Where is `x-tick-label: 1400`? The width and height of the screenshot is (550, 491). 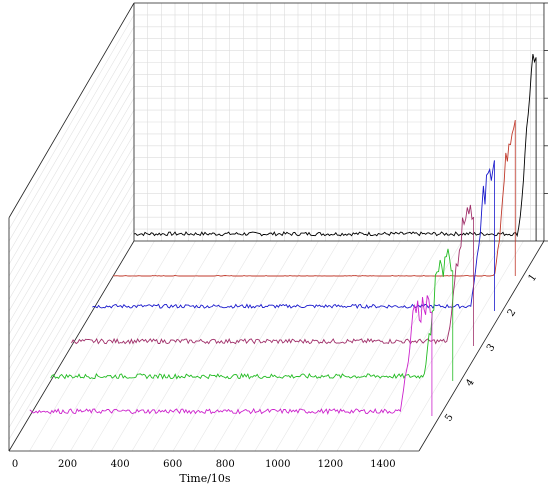
x-tick-label: 1400 is located at coordinates (382, 464).